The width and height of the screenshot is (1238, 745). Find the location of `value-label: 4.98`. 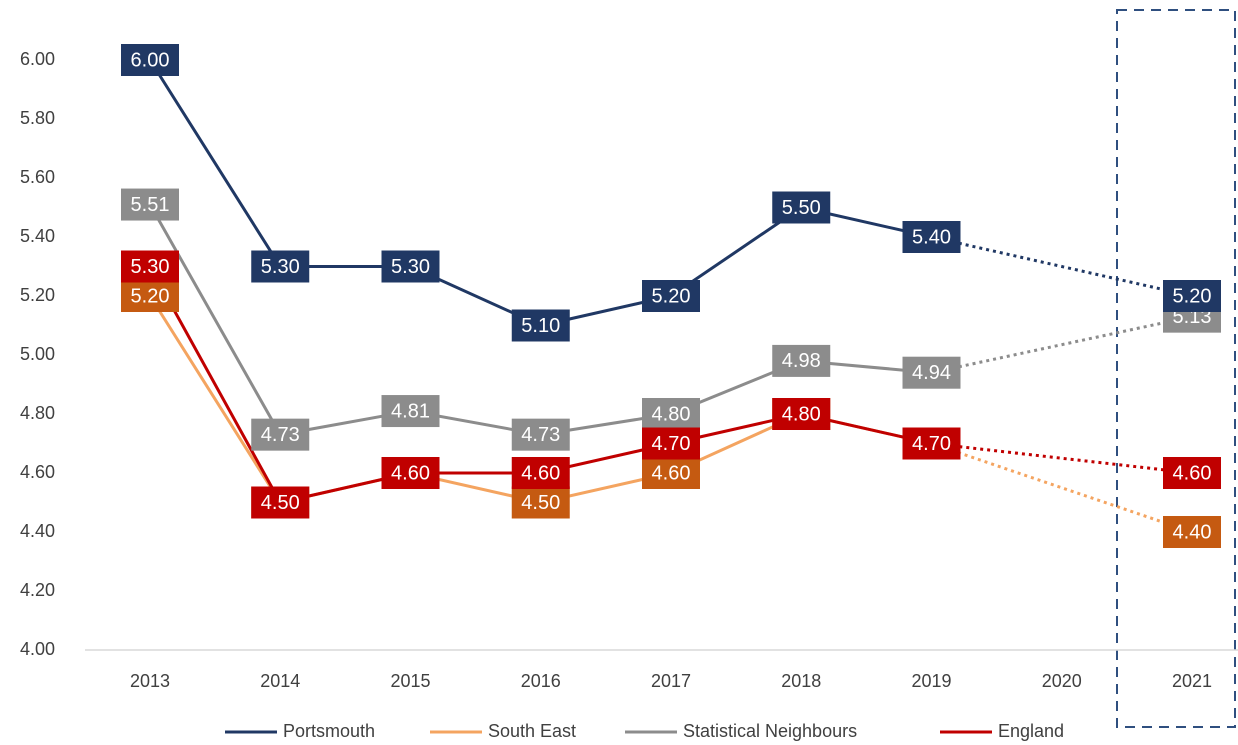

value-label: 4.98 is located at coordinates (801, 361).